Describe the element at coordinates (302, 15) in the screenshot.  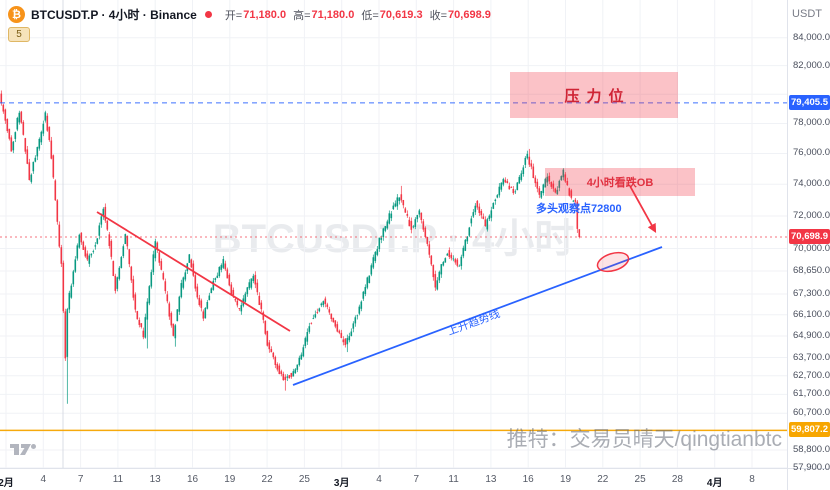
I see `ohlc-field-label: 高=` at that location.